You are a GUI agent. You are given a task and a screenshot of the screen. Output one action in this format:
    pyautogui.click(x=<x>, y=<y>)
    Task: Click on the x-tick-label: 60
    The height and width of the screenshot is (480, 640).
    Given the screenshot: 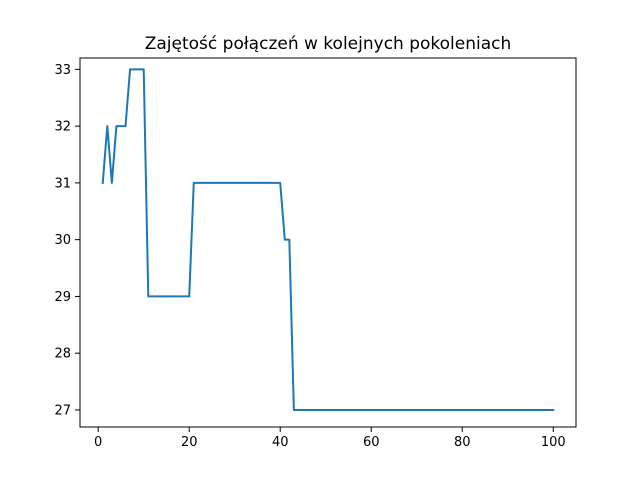 What is the action you would take?
    pyautogui.click(x=371, y=442)
    